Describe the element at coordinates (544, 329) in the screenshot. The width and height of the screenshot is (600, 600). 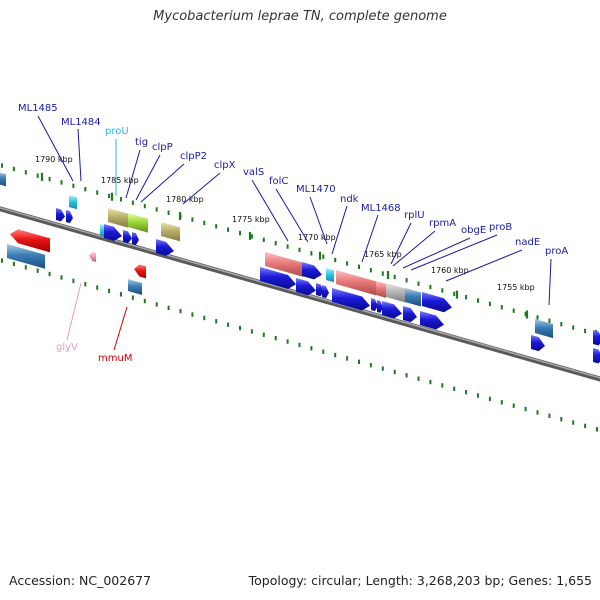
I see `cds-feature-proA` at that location.